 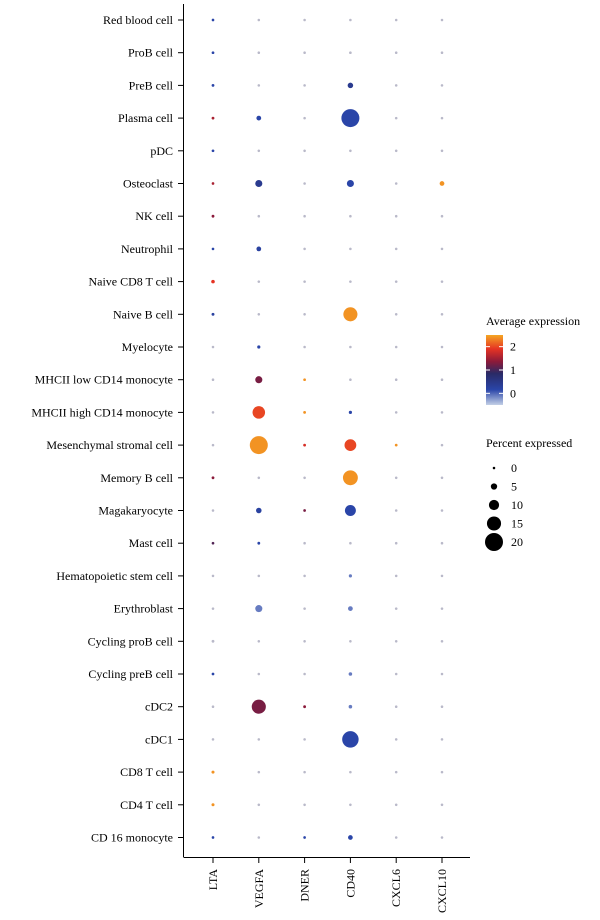 I want to click on column-labels: LTA VEGFA DNER CD40 CXCL6 CXCL10, so click(x=327, y=891).